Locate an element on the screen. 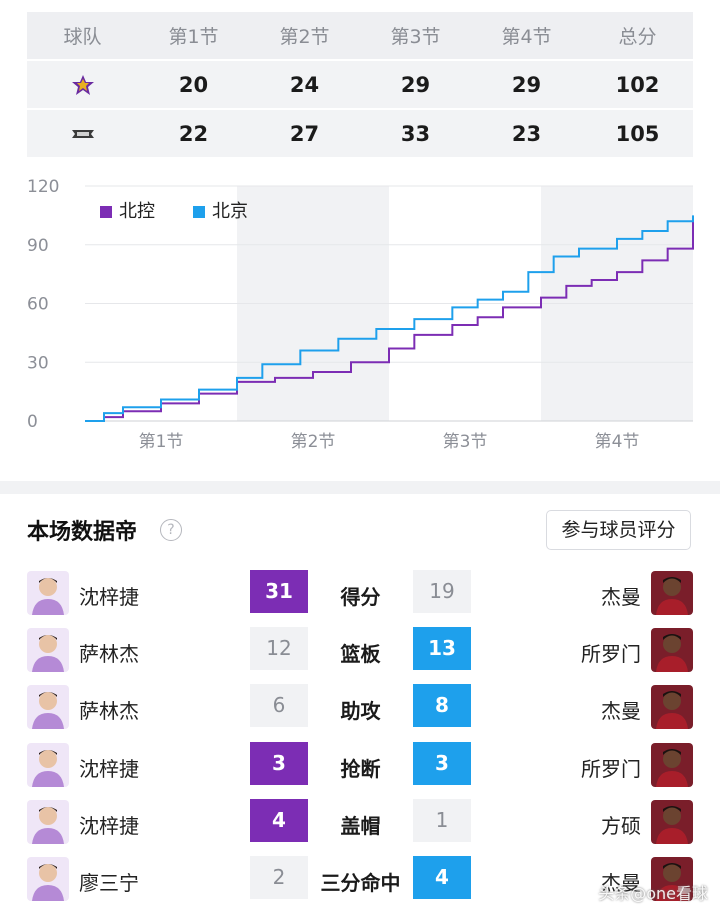 This screenshot has width=720, height=910. stat-value-left: 31 is located at coordinates (279, 591).